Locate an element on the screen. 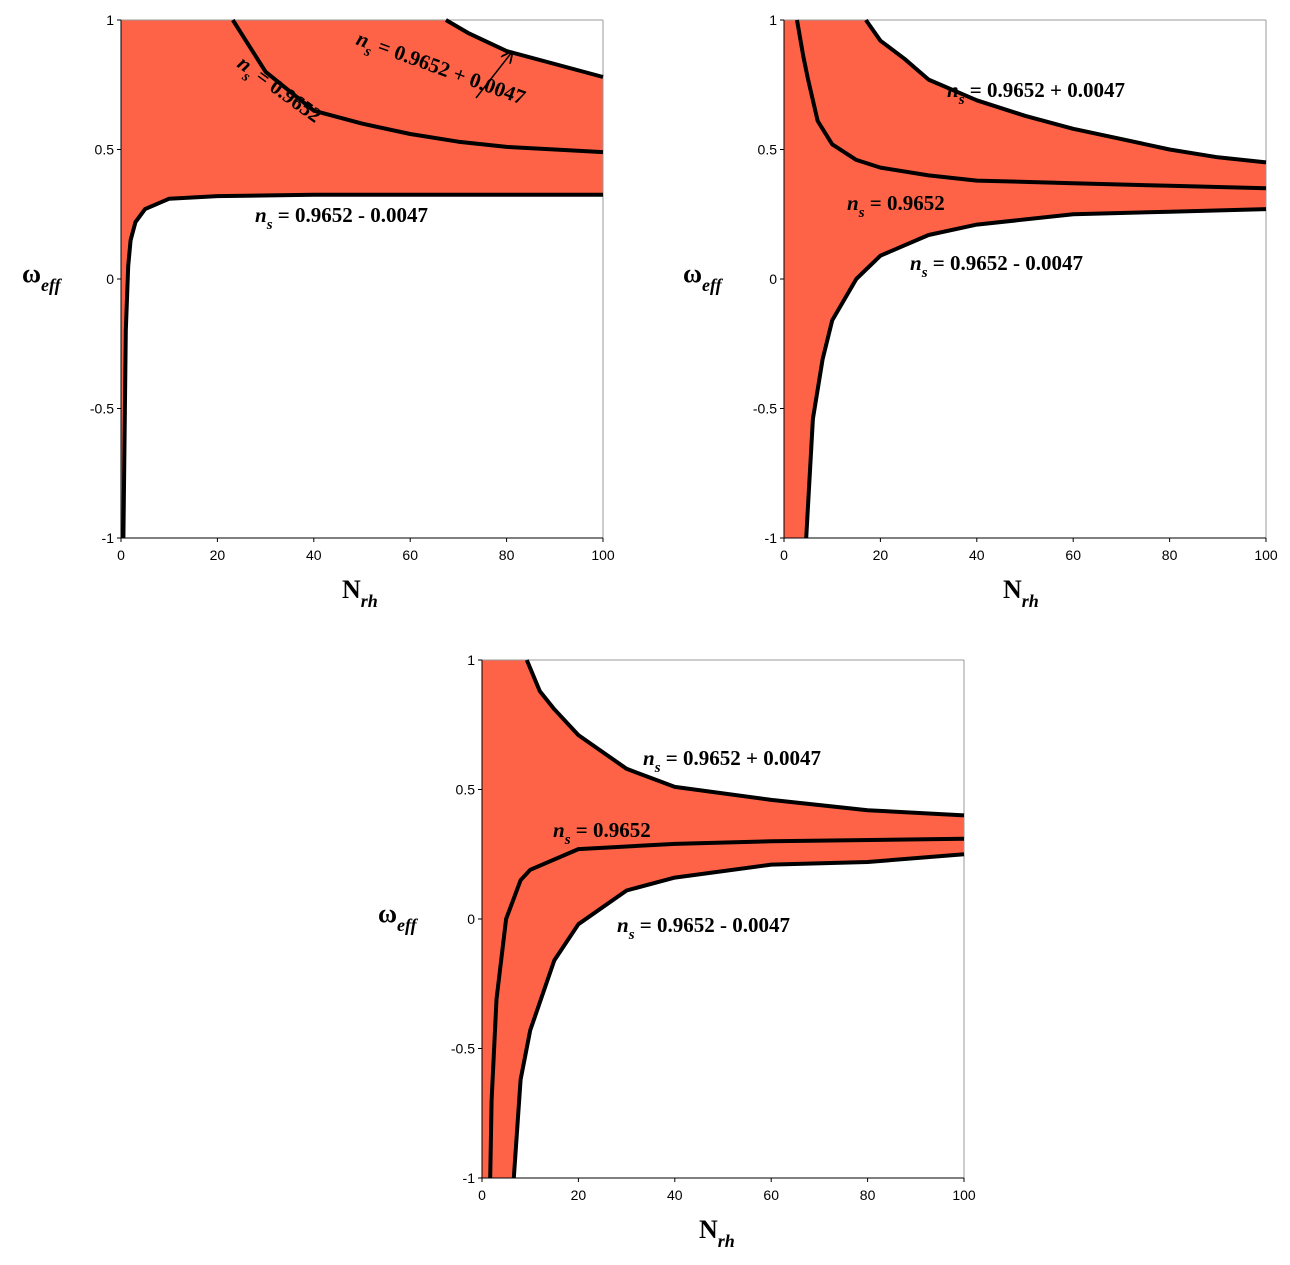  annotation-arrow is located at coordinates (493, 75).